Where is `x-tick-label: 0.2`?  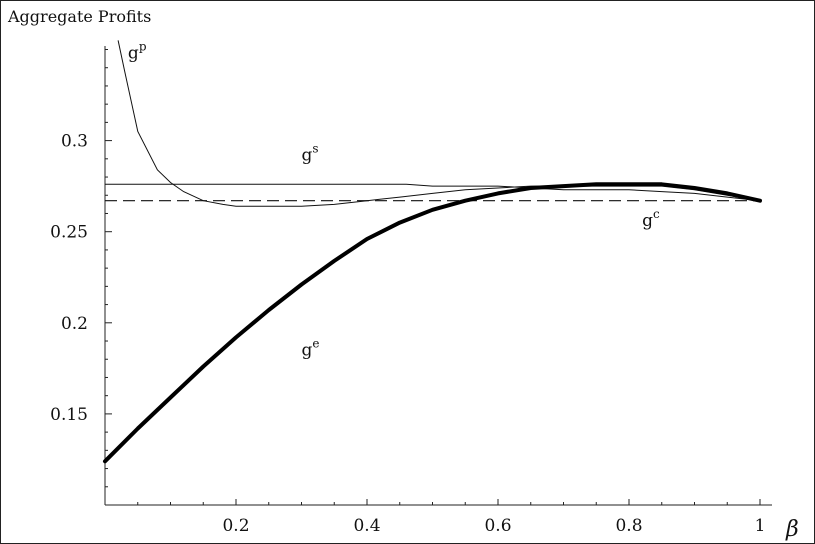 x-tick-label: 0.2 is located at coordinates (235, 526).